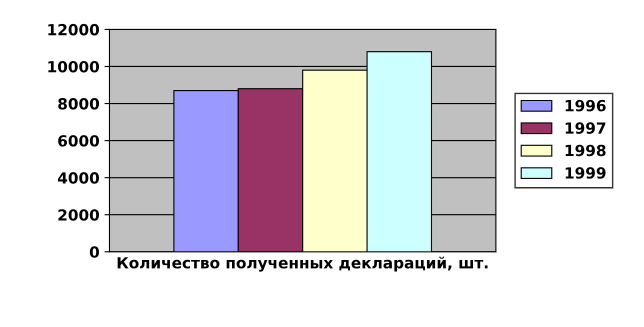 The image size is (644, 327). What do you see at coordinates (586, 106) in the screenshot?
I see `legend-label: 1996` at bounding box center [586, 106].